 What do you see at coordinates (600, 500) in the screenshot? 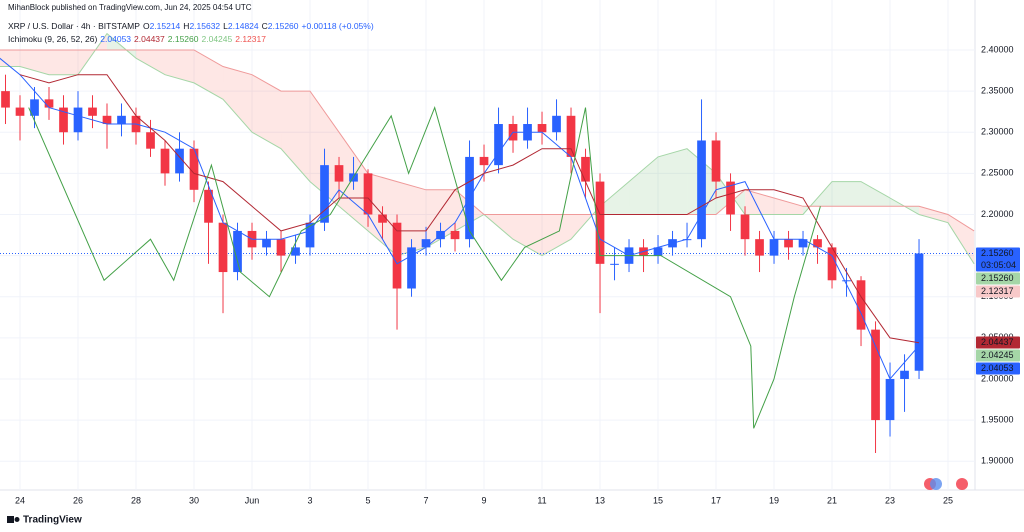
I see `x-tick-label: 13` at bounding box center [600, 500].